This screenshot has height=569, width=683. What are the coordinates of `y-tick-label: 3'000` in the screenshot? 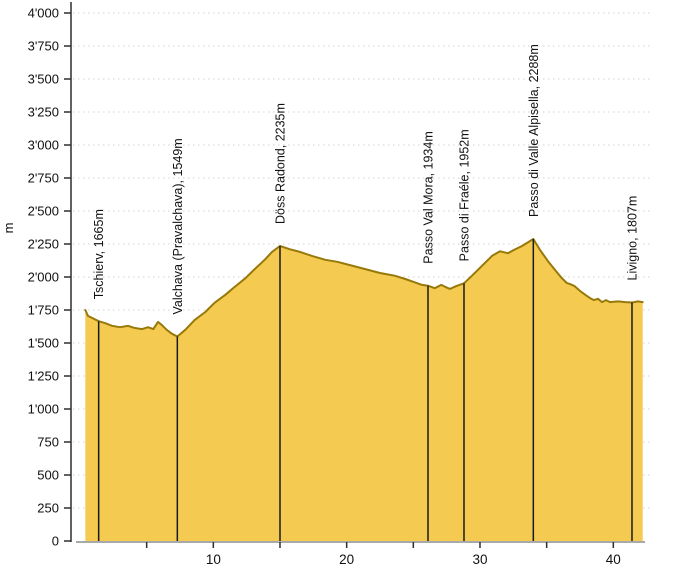 It's located at (43, 145).